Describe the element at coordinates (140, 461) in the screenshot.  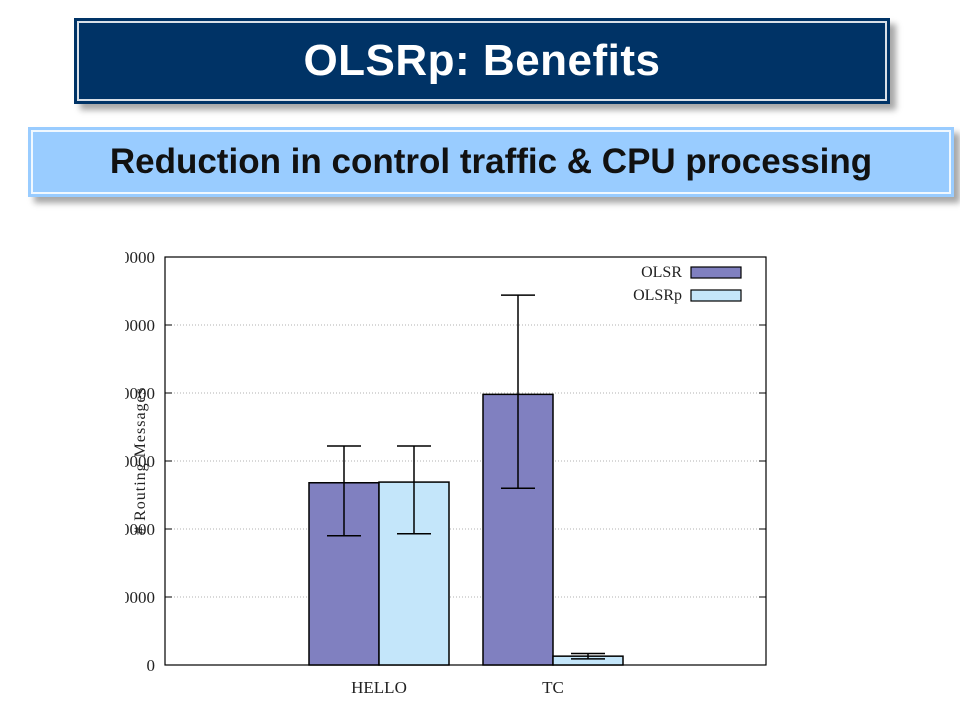
I see `y-axis-label: # Routing Messages` at that location.